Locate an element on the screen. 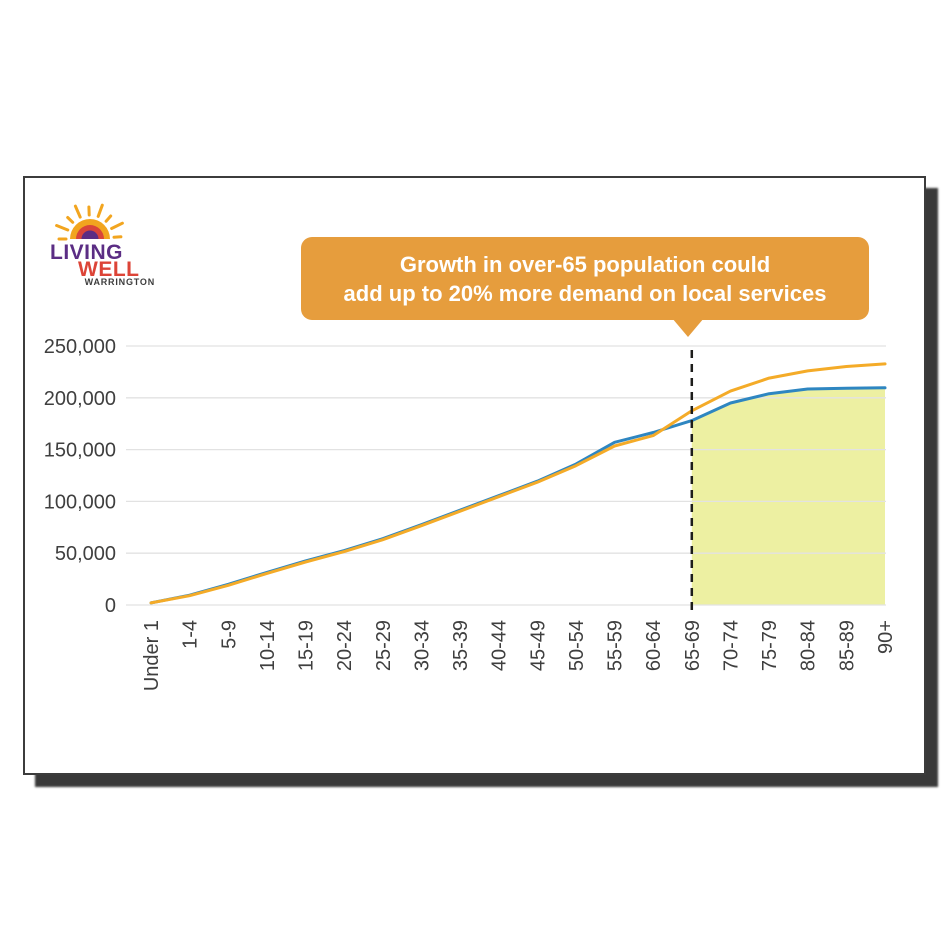 This screenshot has width=950, height=950. sun-rays is located at coordinates (89, 222).